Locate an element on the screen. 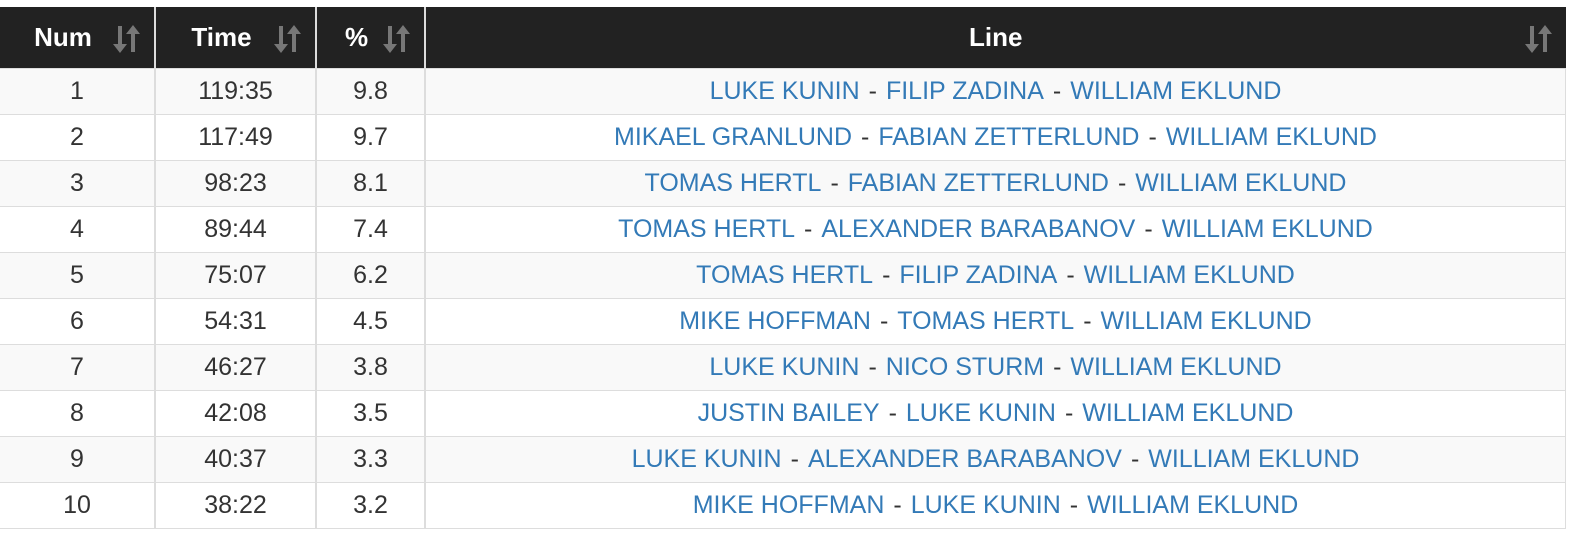 This screenshot has width=1572, height=542. num-text: 6 is located at coordinates (77, 321).